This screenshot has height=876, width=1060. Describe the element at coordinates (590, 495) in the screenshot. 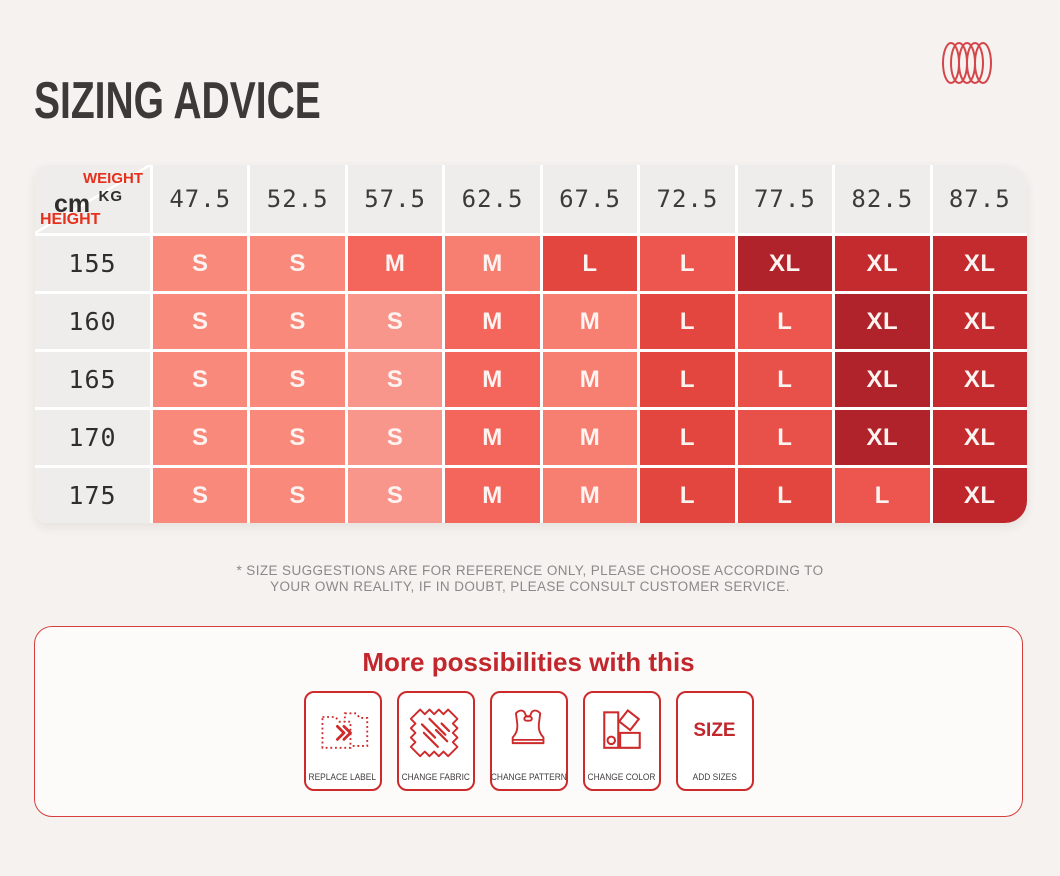

I see `size-cell-175-67.5: M` at that location.